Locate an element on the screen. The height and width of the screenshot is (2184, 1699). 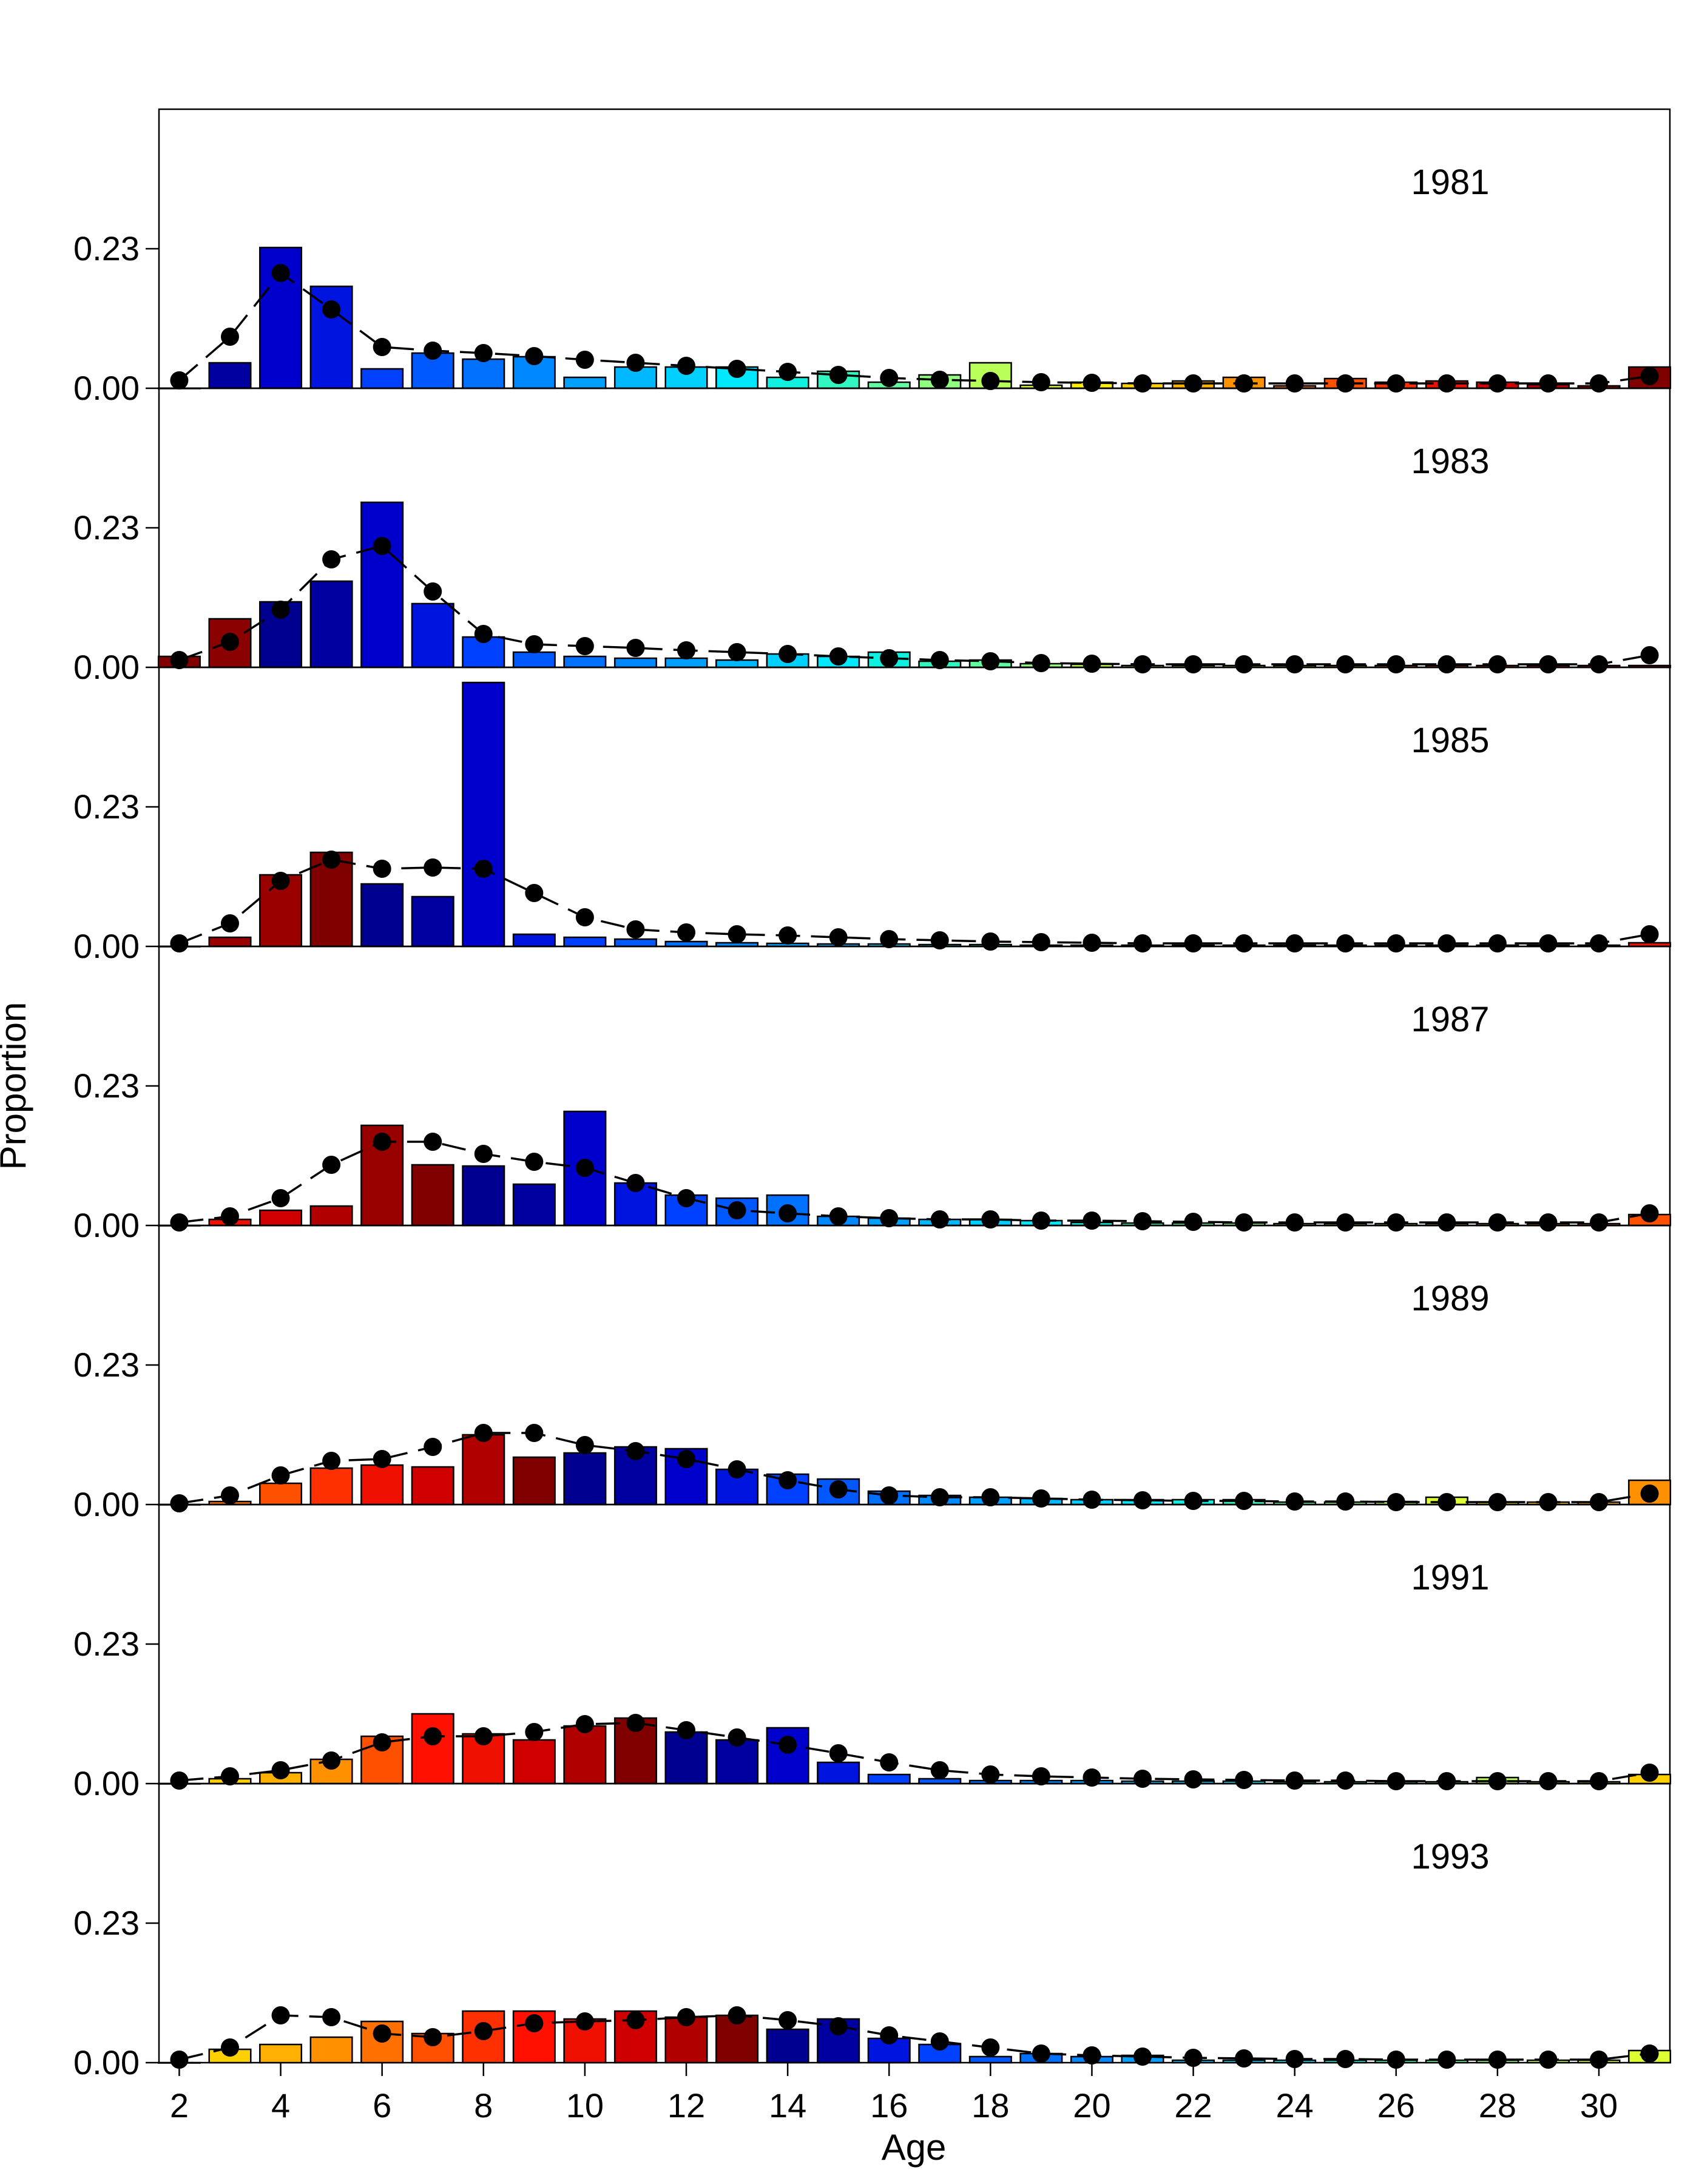
panel-year-label: 1981 is located at coordinates (1450, 182).